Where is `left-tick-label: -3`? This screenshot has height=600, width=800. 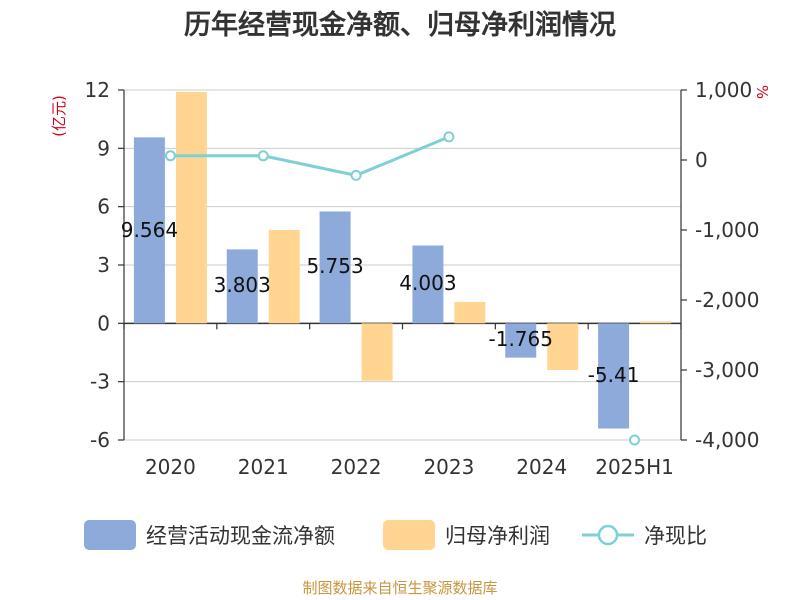 left-tick-label: -3 is located at coordinates (100, 382).